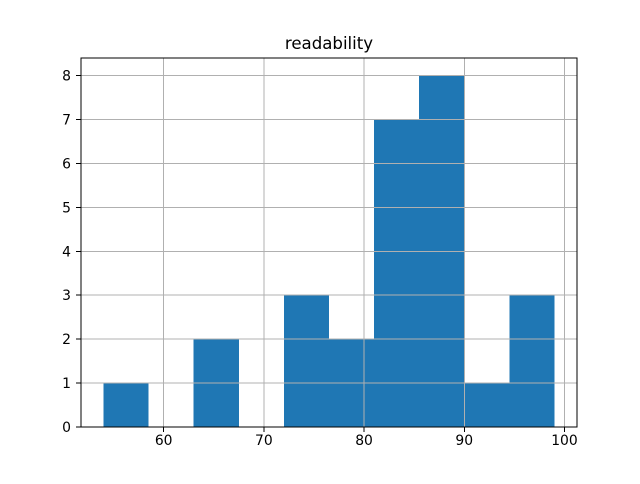  Describe the element at coordinates (66, 208) in the screenshot. I see `y-tick-label: 5` at that location.